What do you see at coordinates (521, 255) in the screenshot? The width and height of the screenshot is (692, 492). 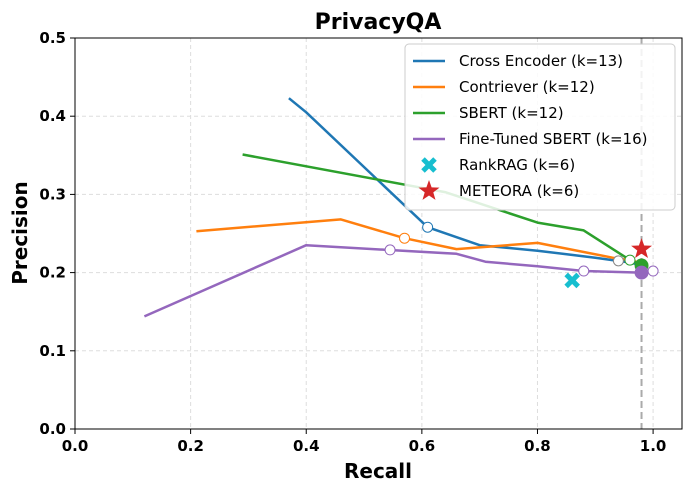 I see `series-markers` at bounding box center [521, 255].